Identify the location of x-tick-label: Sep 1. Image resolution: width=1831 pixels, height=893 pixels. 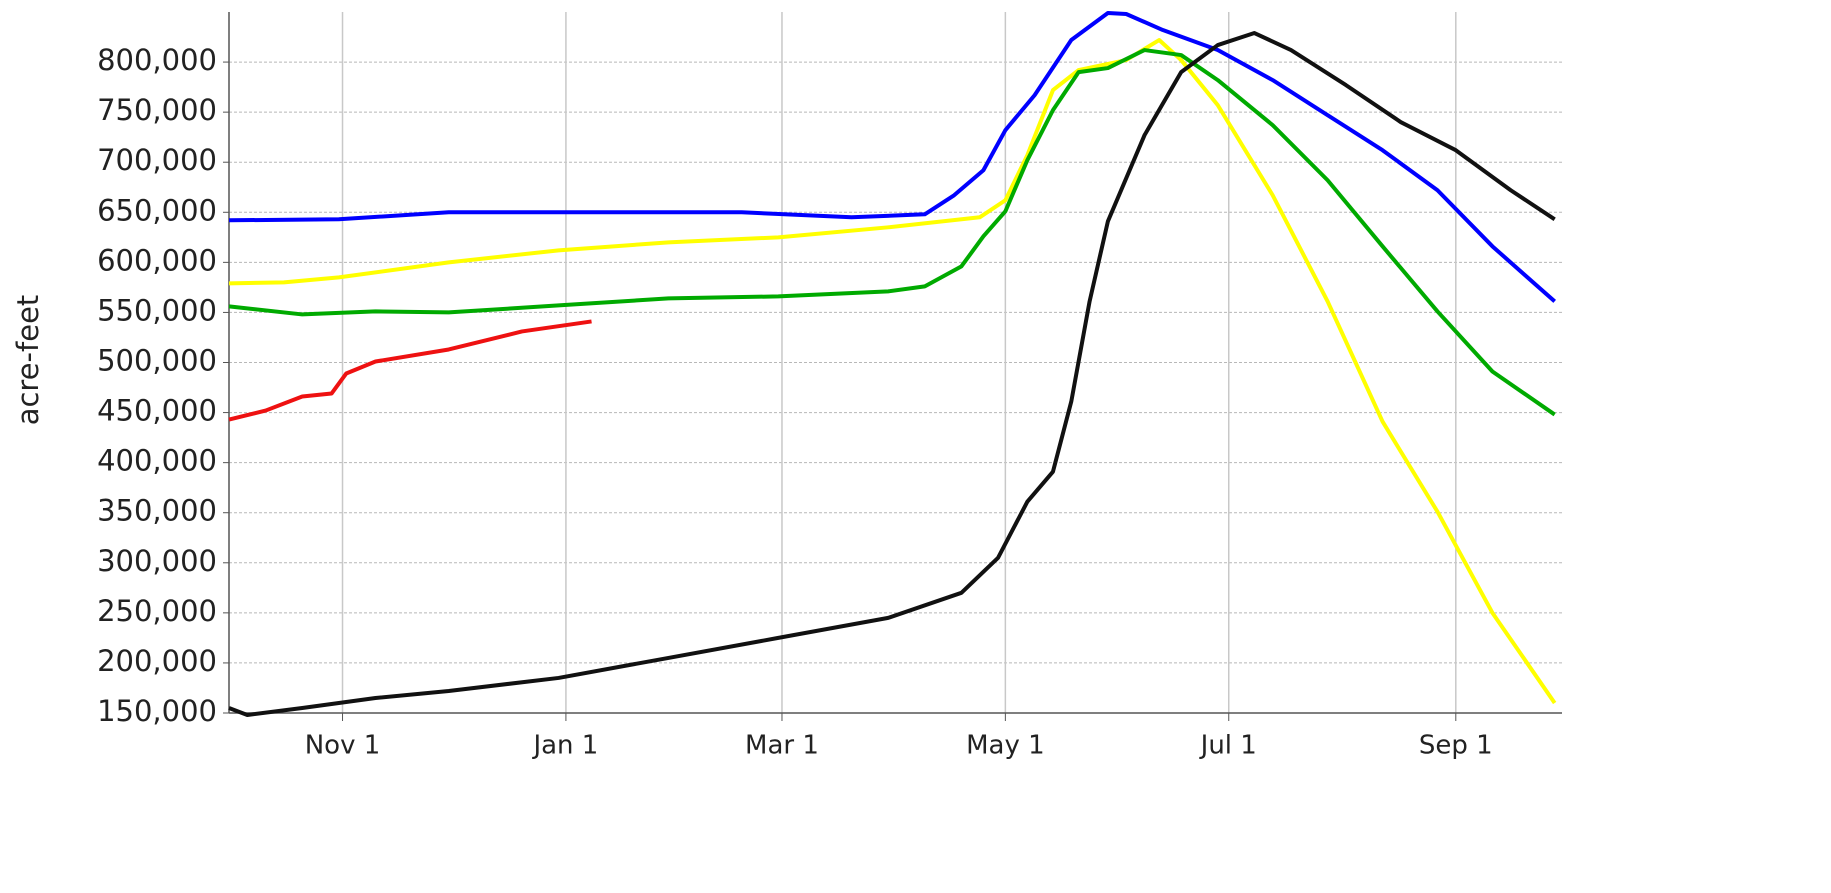
(1456, 746).